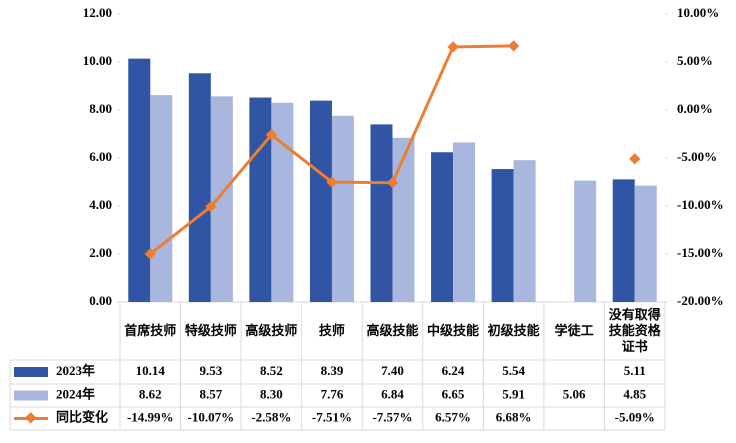 The width and height of the screenshot is (736, 443). I want to click on y-tick-label: 10.00, so click(97, 60).